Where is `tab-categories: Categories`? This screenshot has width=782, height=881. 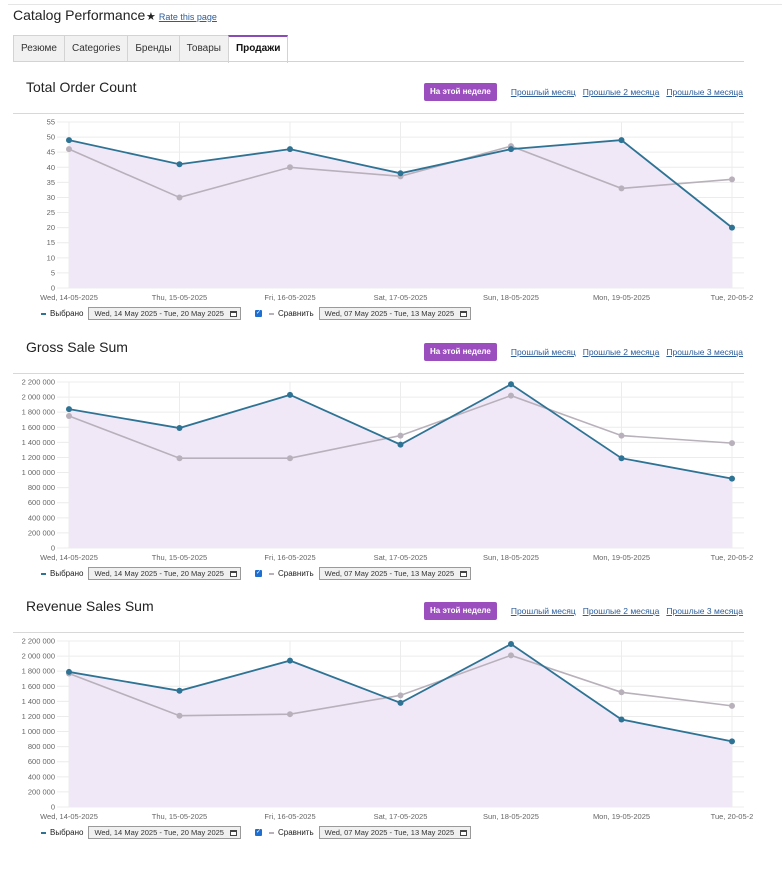 tab-categories: Categories is located at coordinates (96, 48).